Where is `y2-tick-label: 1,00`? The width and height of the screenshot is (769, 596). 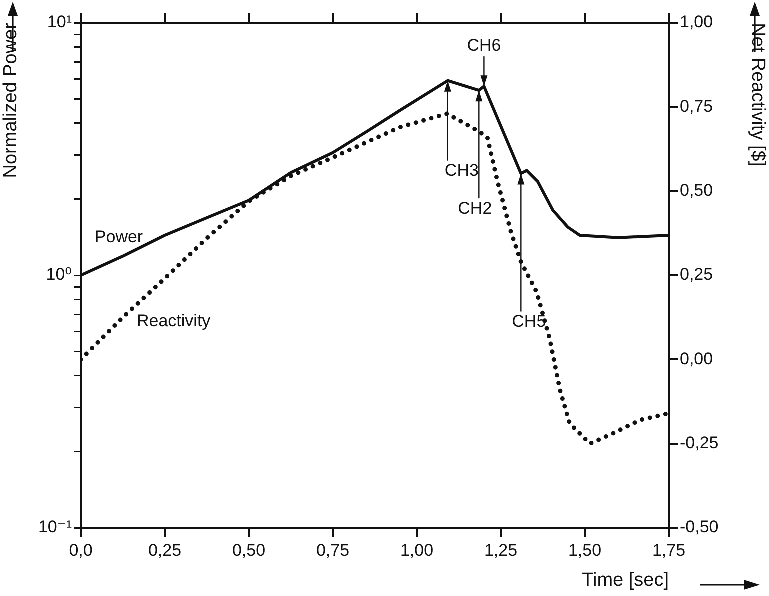 y2-tick-label: 1,00 is located at coordinates (697, 22).